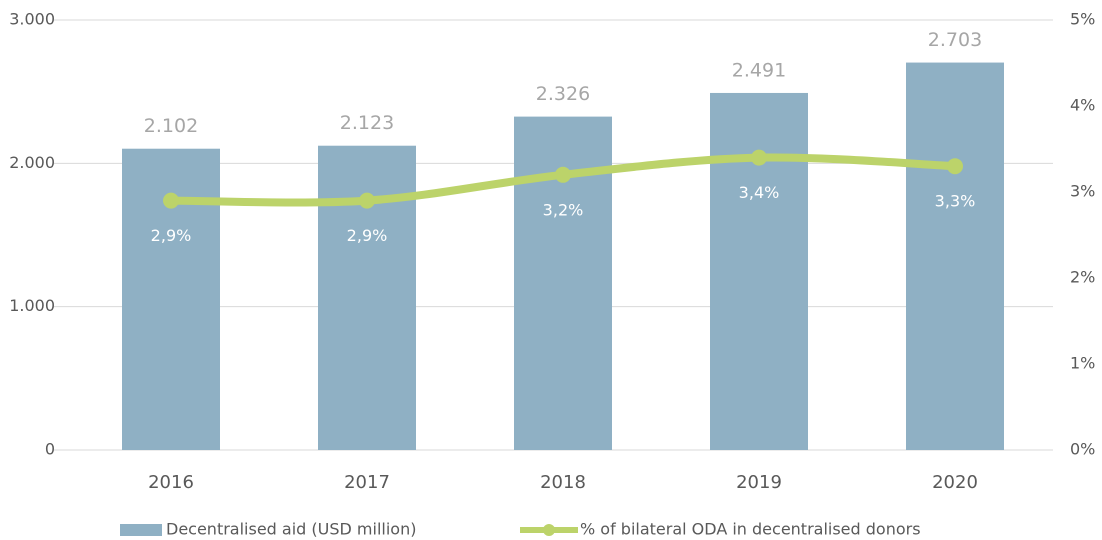 The height and width of the screenshot is (540, 1102). Describe the element at coordinates (1082, 19) in the screenshot. I see `y2-tick-label: 5%` at that location.